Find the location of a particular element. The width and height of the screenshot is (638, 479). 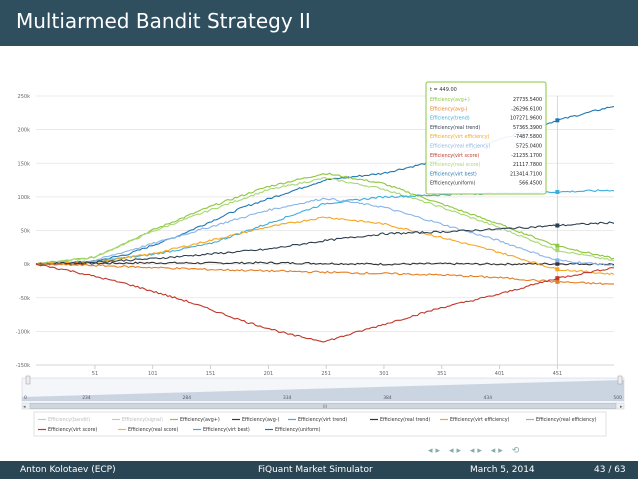

tooltip-header: t = 449.00 is located at coordinates (443, 90).